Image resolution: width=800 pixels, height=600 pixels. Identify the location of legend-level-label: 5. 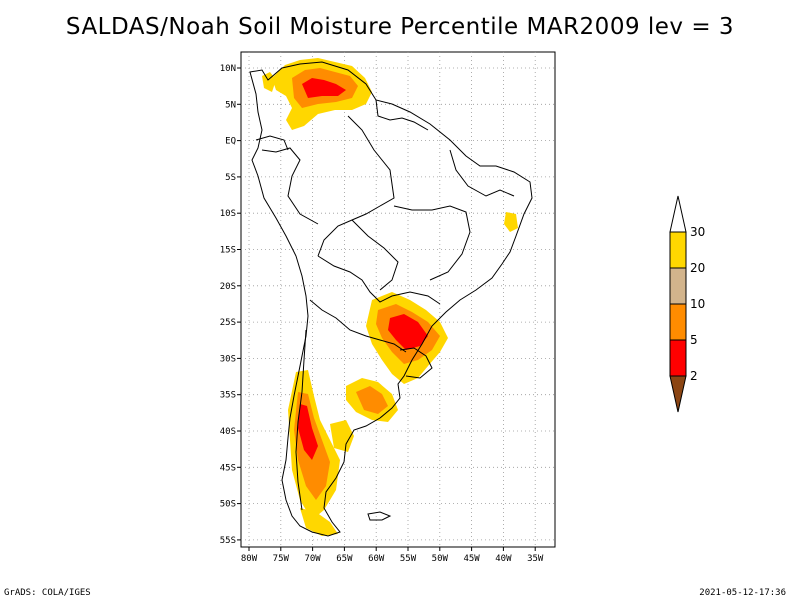
(694, 340).